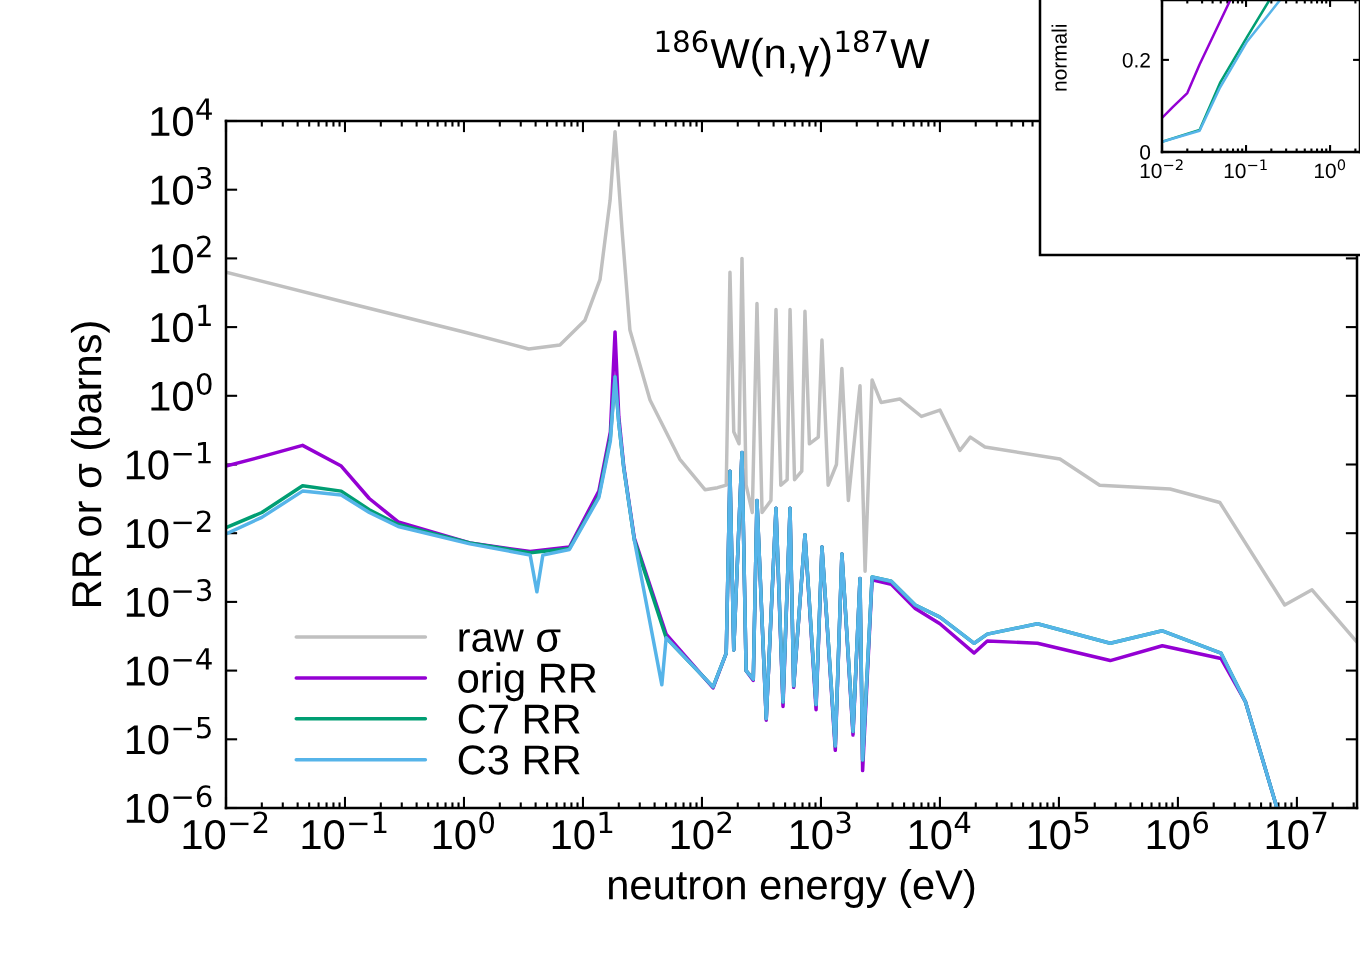 This screenshot has height=975, width=1360. Describe the element at coordinates (169, 667) in the screenshot. I see `y-tick-label: 10$^{−4}$` at that location.